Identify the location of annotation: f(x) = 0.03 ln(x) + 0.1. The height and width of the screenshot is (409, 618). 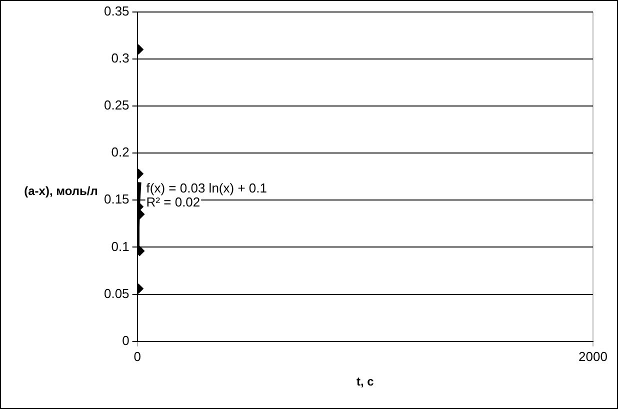
(206, 188).